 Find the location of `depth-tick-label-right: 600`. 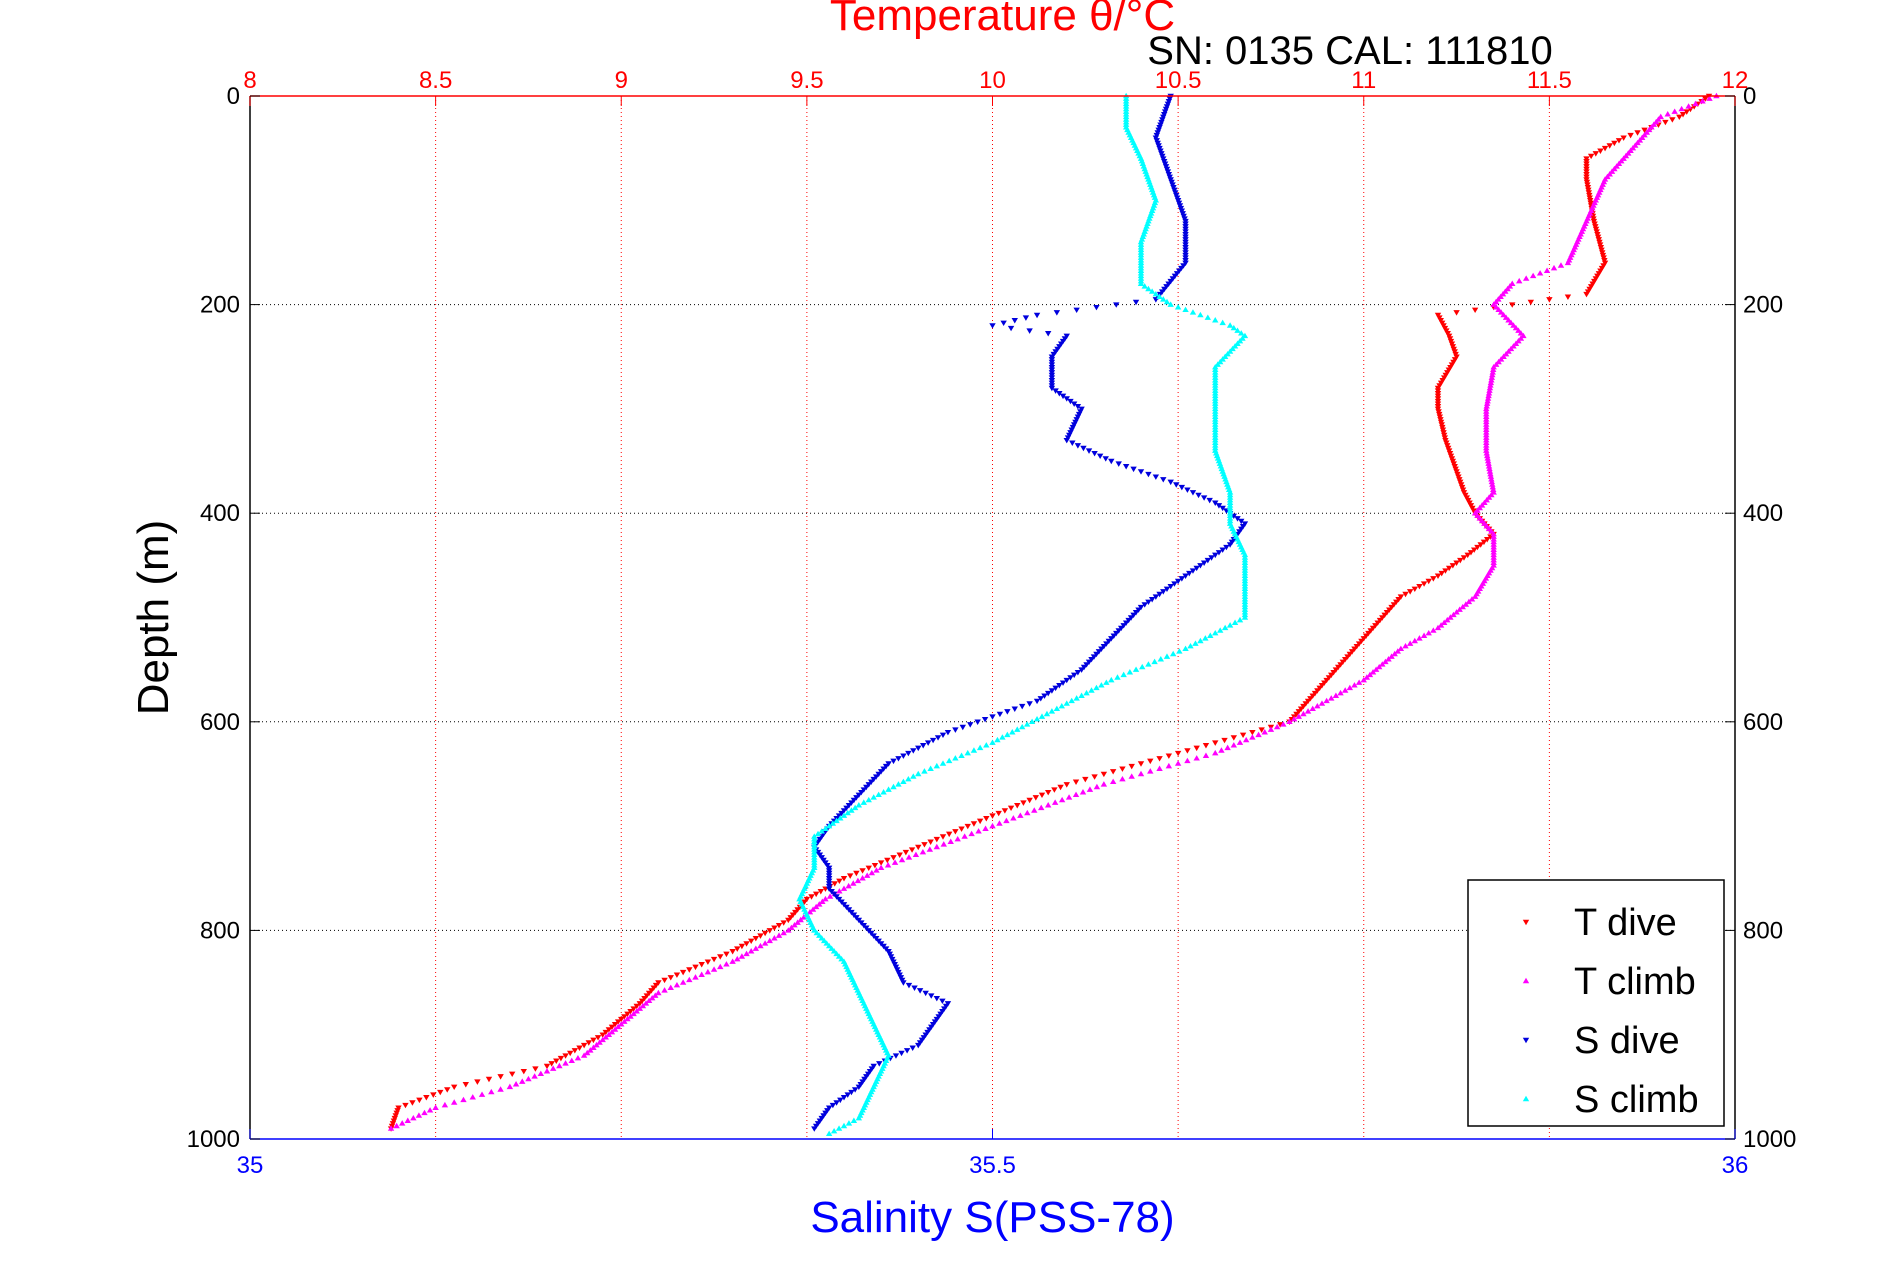

depth-tick-label-right: 600 is located at coordinates (1763, 722).